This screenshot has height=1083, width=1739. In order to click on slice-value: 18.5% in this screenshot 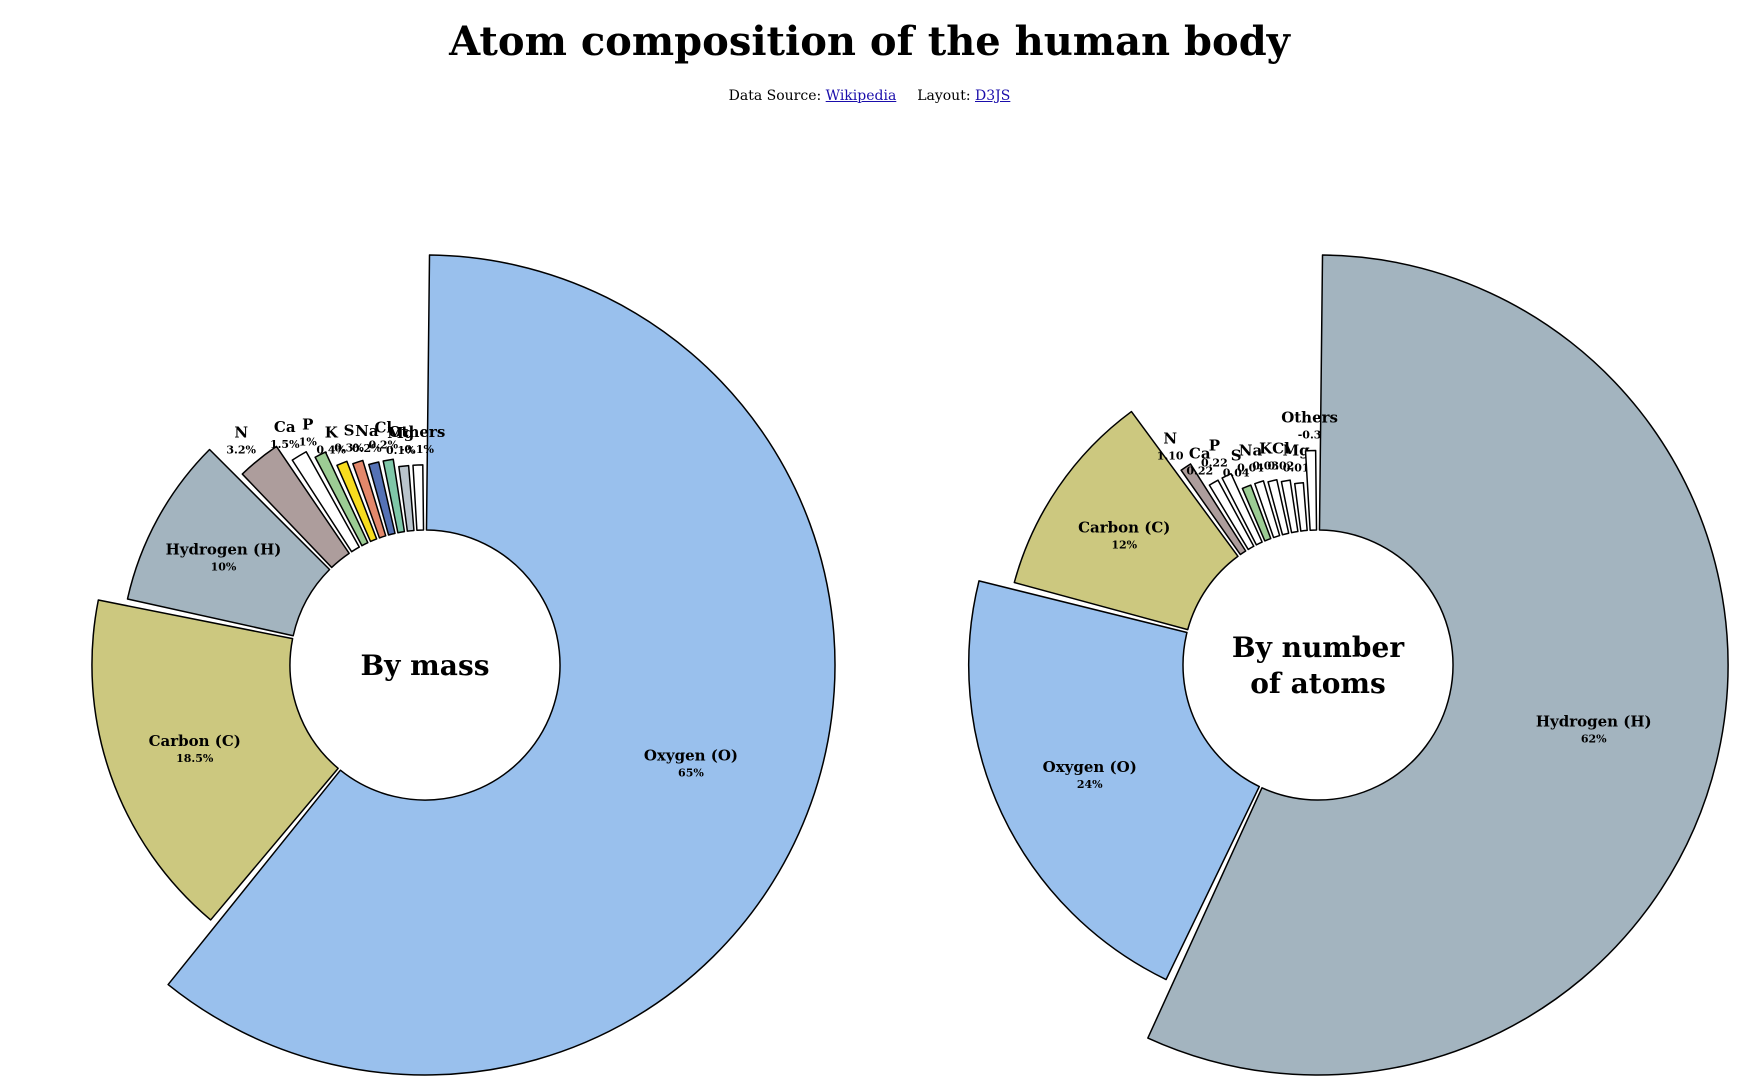, I will do `click(195, 758)`.